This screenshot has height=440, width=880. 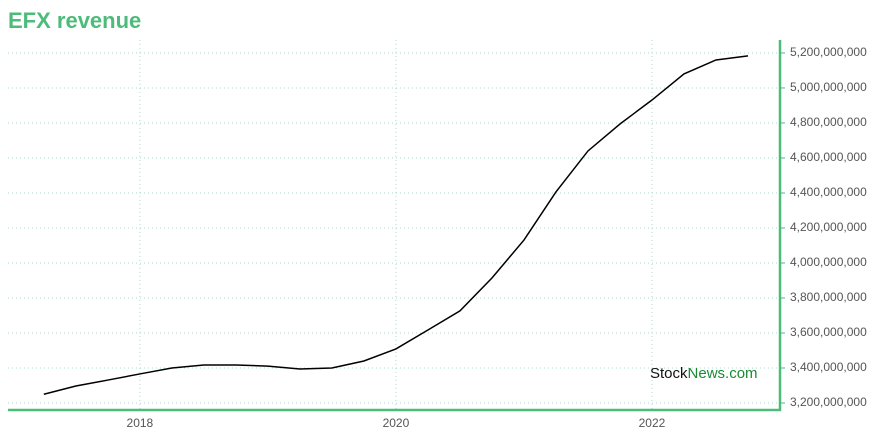 What do you see at coordinates (669, 373) in the screenshot?
I see `watermark-part: Stock` at bounding box center [669, 373].